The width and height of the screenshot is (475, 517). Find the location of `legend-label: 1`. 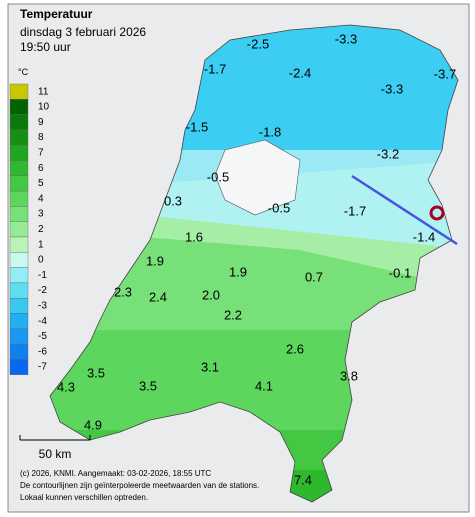

legend-label: 1 is located at coordinates (41, 244).